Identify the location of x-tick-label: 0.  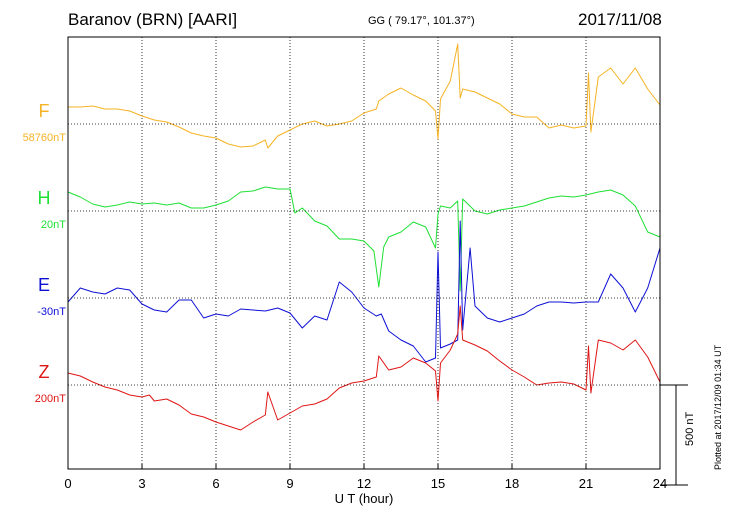
(67, 483).